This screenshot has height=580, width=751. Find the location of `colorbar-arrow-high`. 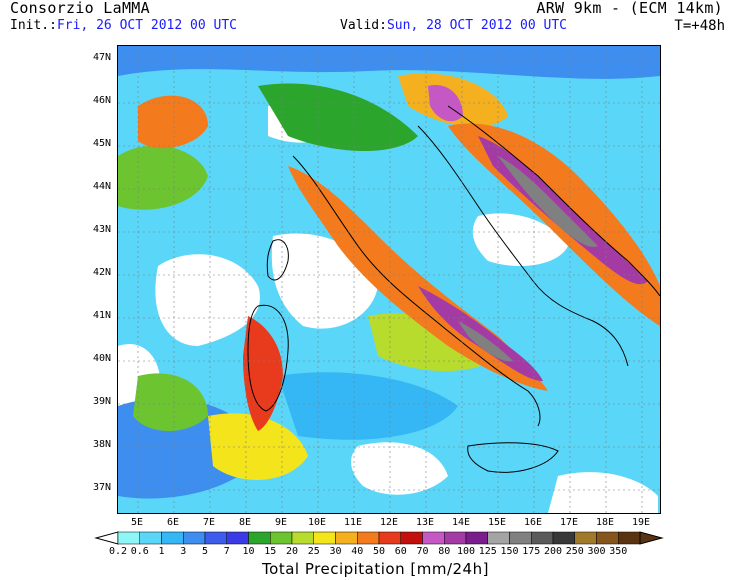

colorbar-arrow-high is located at coordinates (651, 538).